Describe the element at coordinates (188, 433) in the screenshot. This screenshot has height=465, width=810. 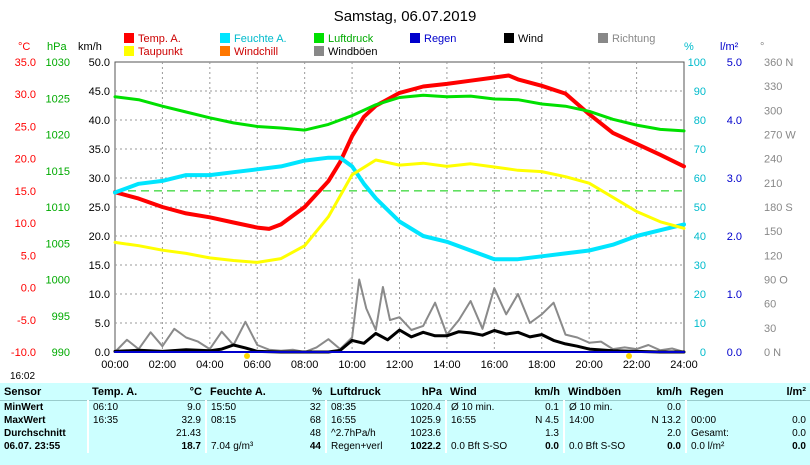
I see `table-cell: 21.43` at that location.